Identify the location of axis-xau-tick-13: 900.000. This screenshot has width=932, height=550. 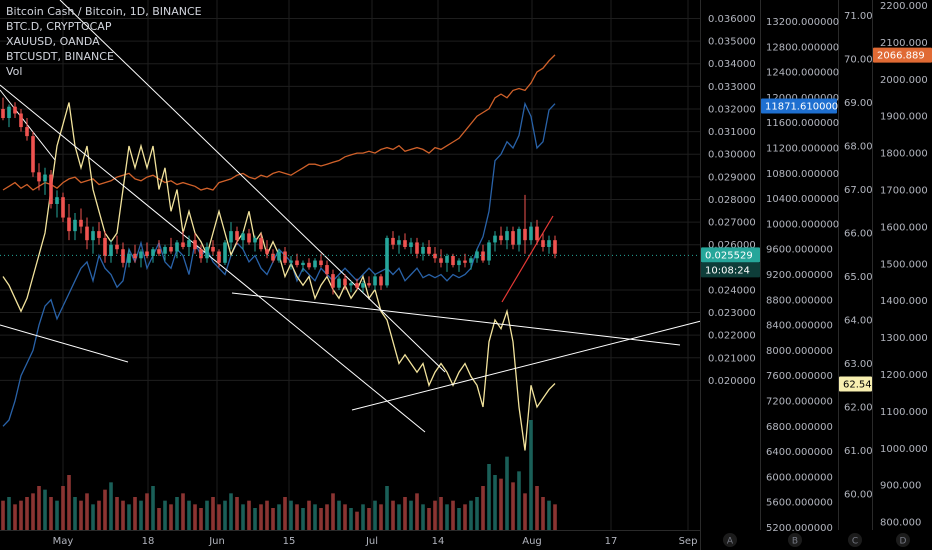
(900, 486).